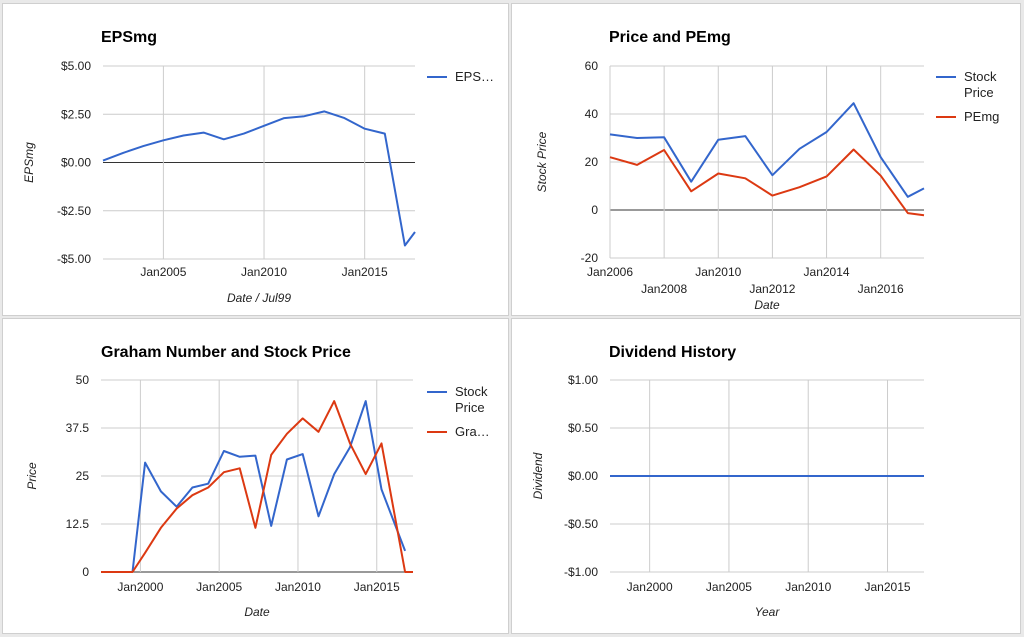  I want to click on y-axis-label: Dividend, so click(538, 475).